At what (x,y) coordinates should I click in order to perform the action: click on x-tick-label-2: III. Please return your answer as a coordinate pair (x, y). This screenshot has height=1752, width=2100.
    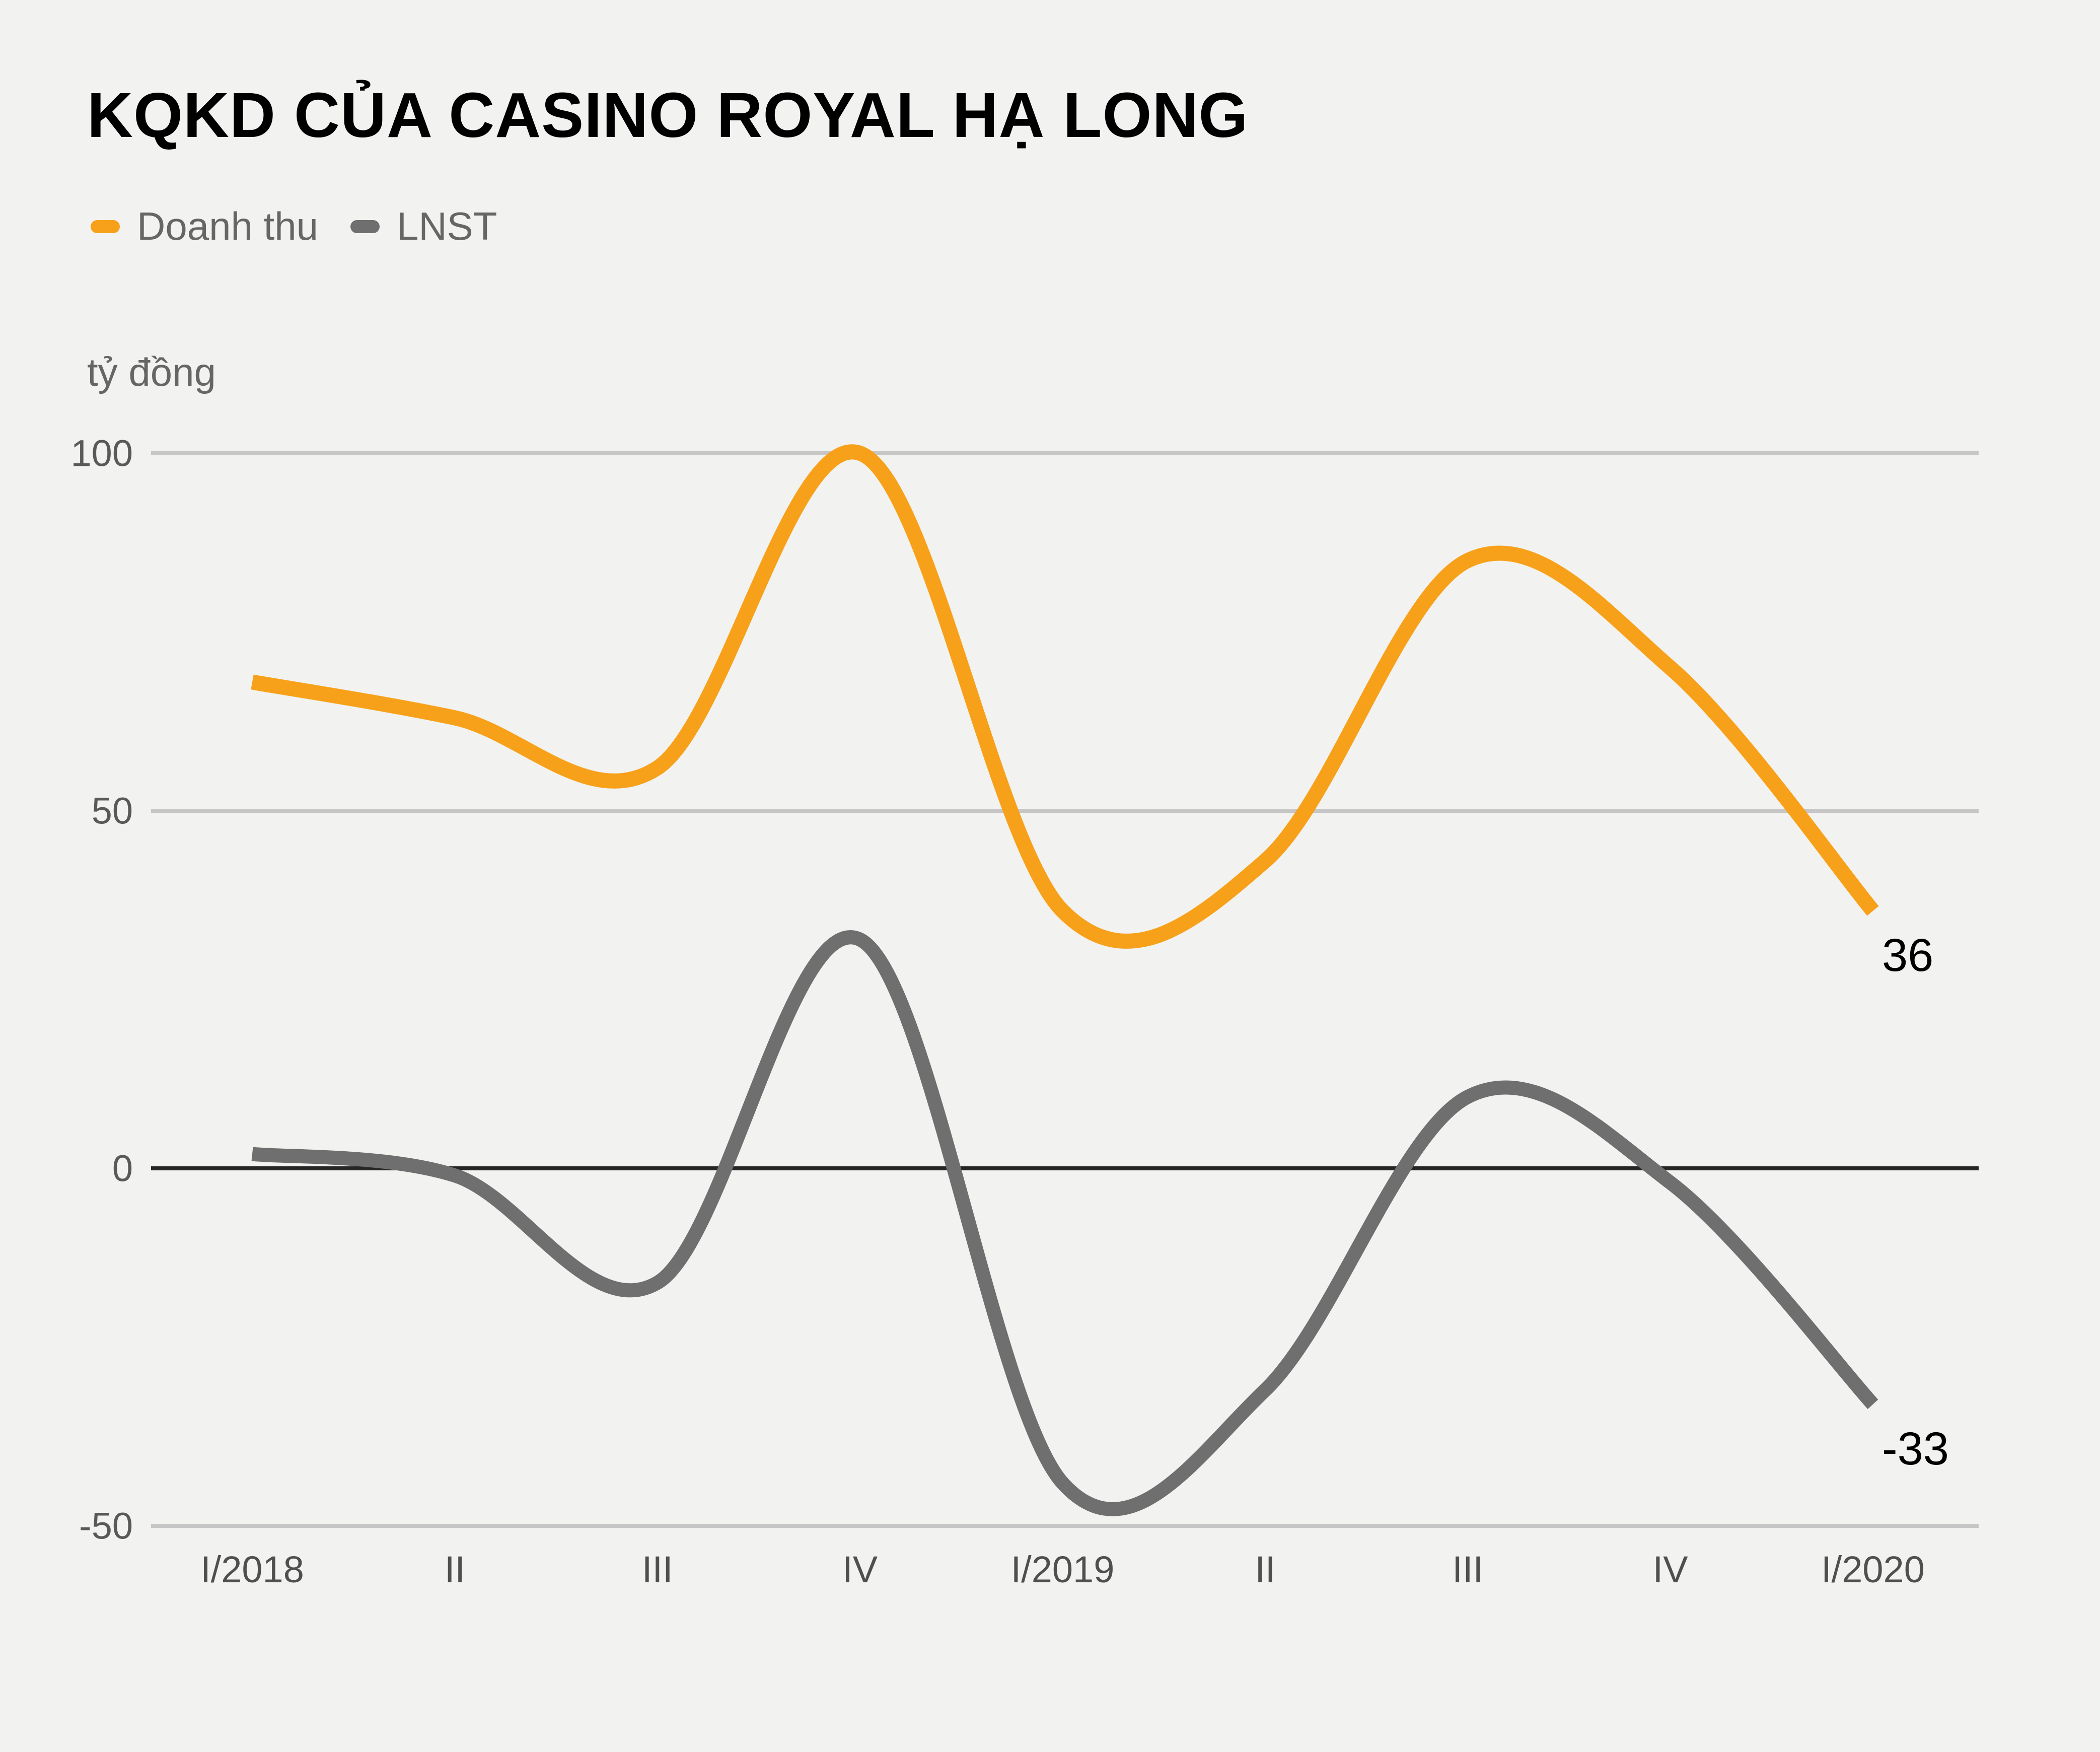
    Looking at the image, I should click on (657, 1569).